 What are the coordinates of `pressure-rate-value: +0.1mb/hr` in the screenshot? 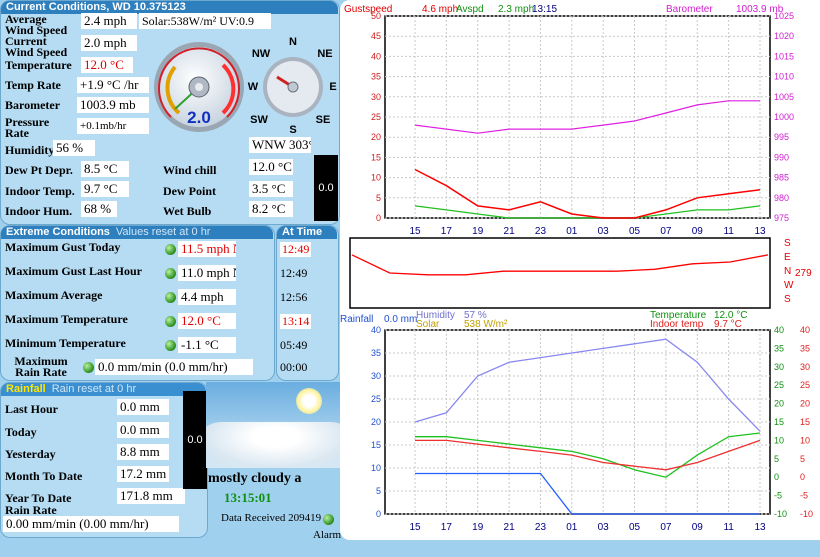 It's located at (113, 126).